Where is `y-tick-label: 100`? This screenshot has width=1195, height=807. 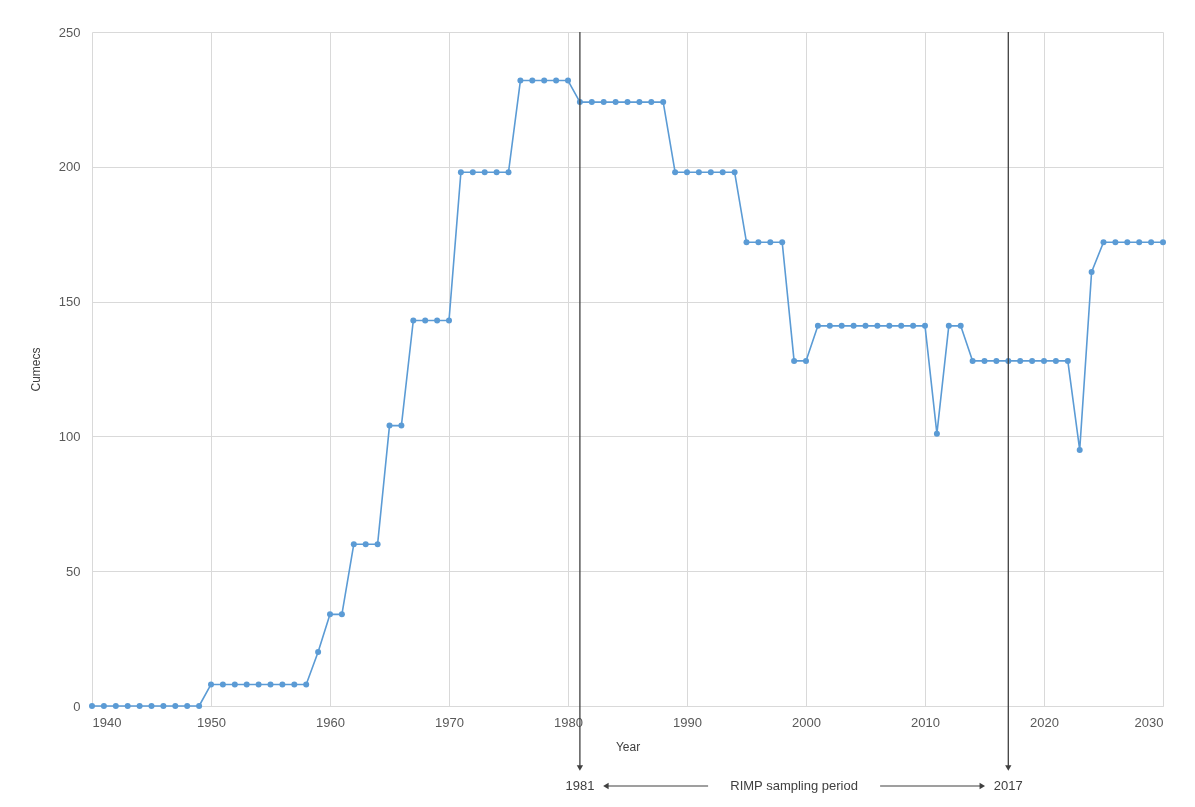 y-tick-label: 100 is located at coordinates (69, 436).